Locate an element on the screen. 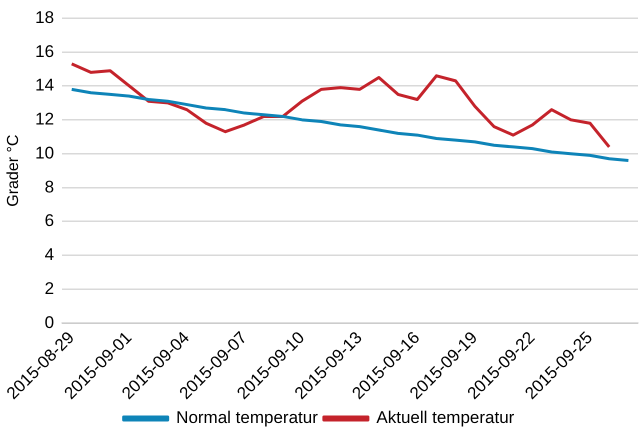 This screenshot has width=644, height=437. y-tick-label: 6 is located at coordinates (49, 220).